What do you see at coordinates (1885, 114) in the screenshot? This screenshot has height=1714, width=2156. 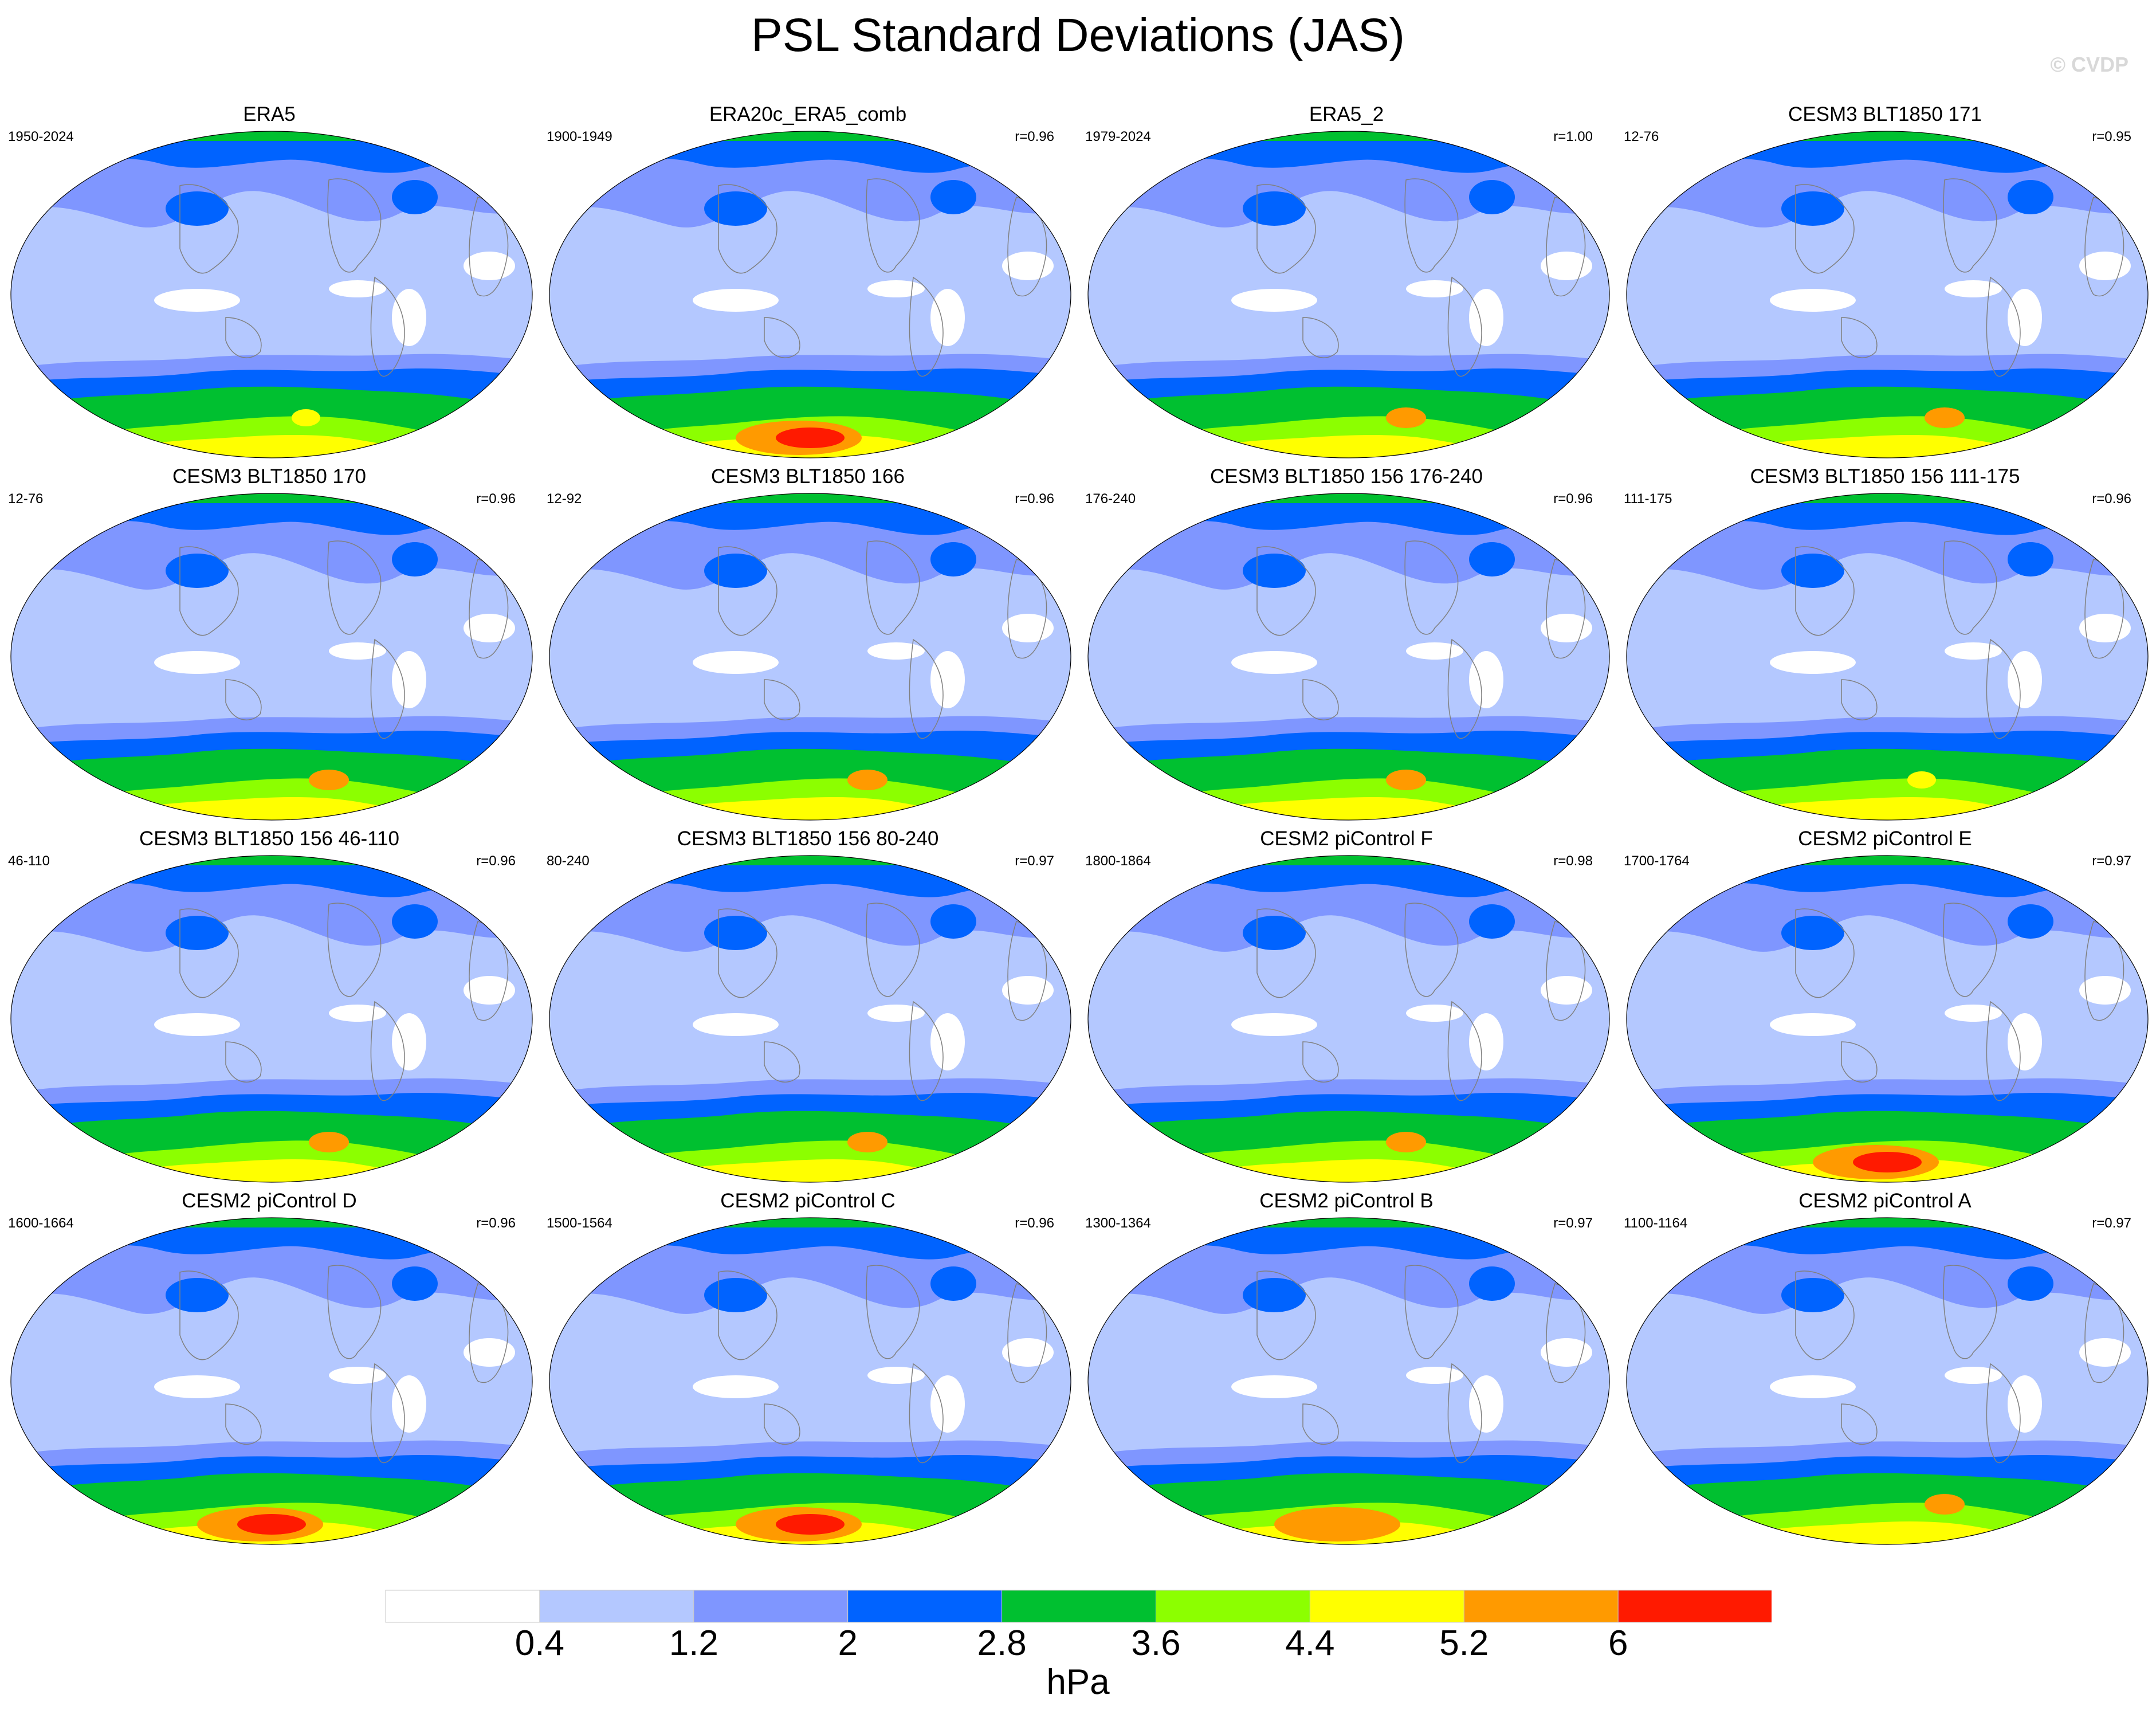 I see `panel-title: CESM3 BLT1850 171` at bounding box center [1885, 114].